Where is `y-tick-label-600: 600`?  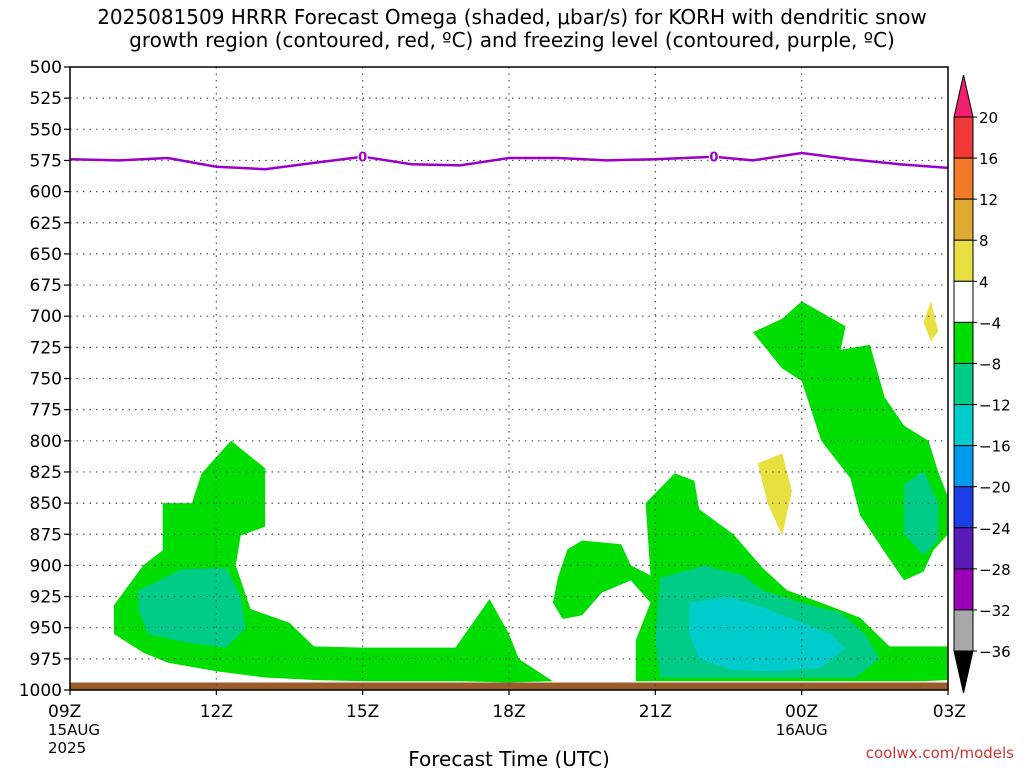
y-tick-label-600: 600 is located at coordinates (46, 193).